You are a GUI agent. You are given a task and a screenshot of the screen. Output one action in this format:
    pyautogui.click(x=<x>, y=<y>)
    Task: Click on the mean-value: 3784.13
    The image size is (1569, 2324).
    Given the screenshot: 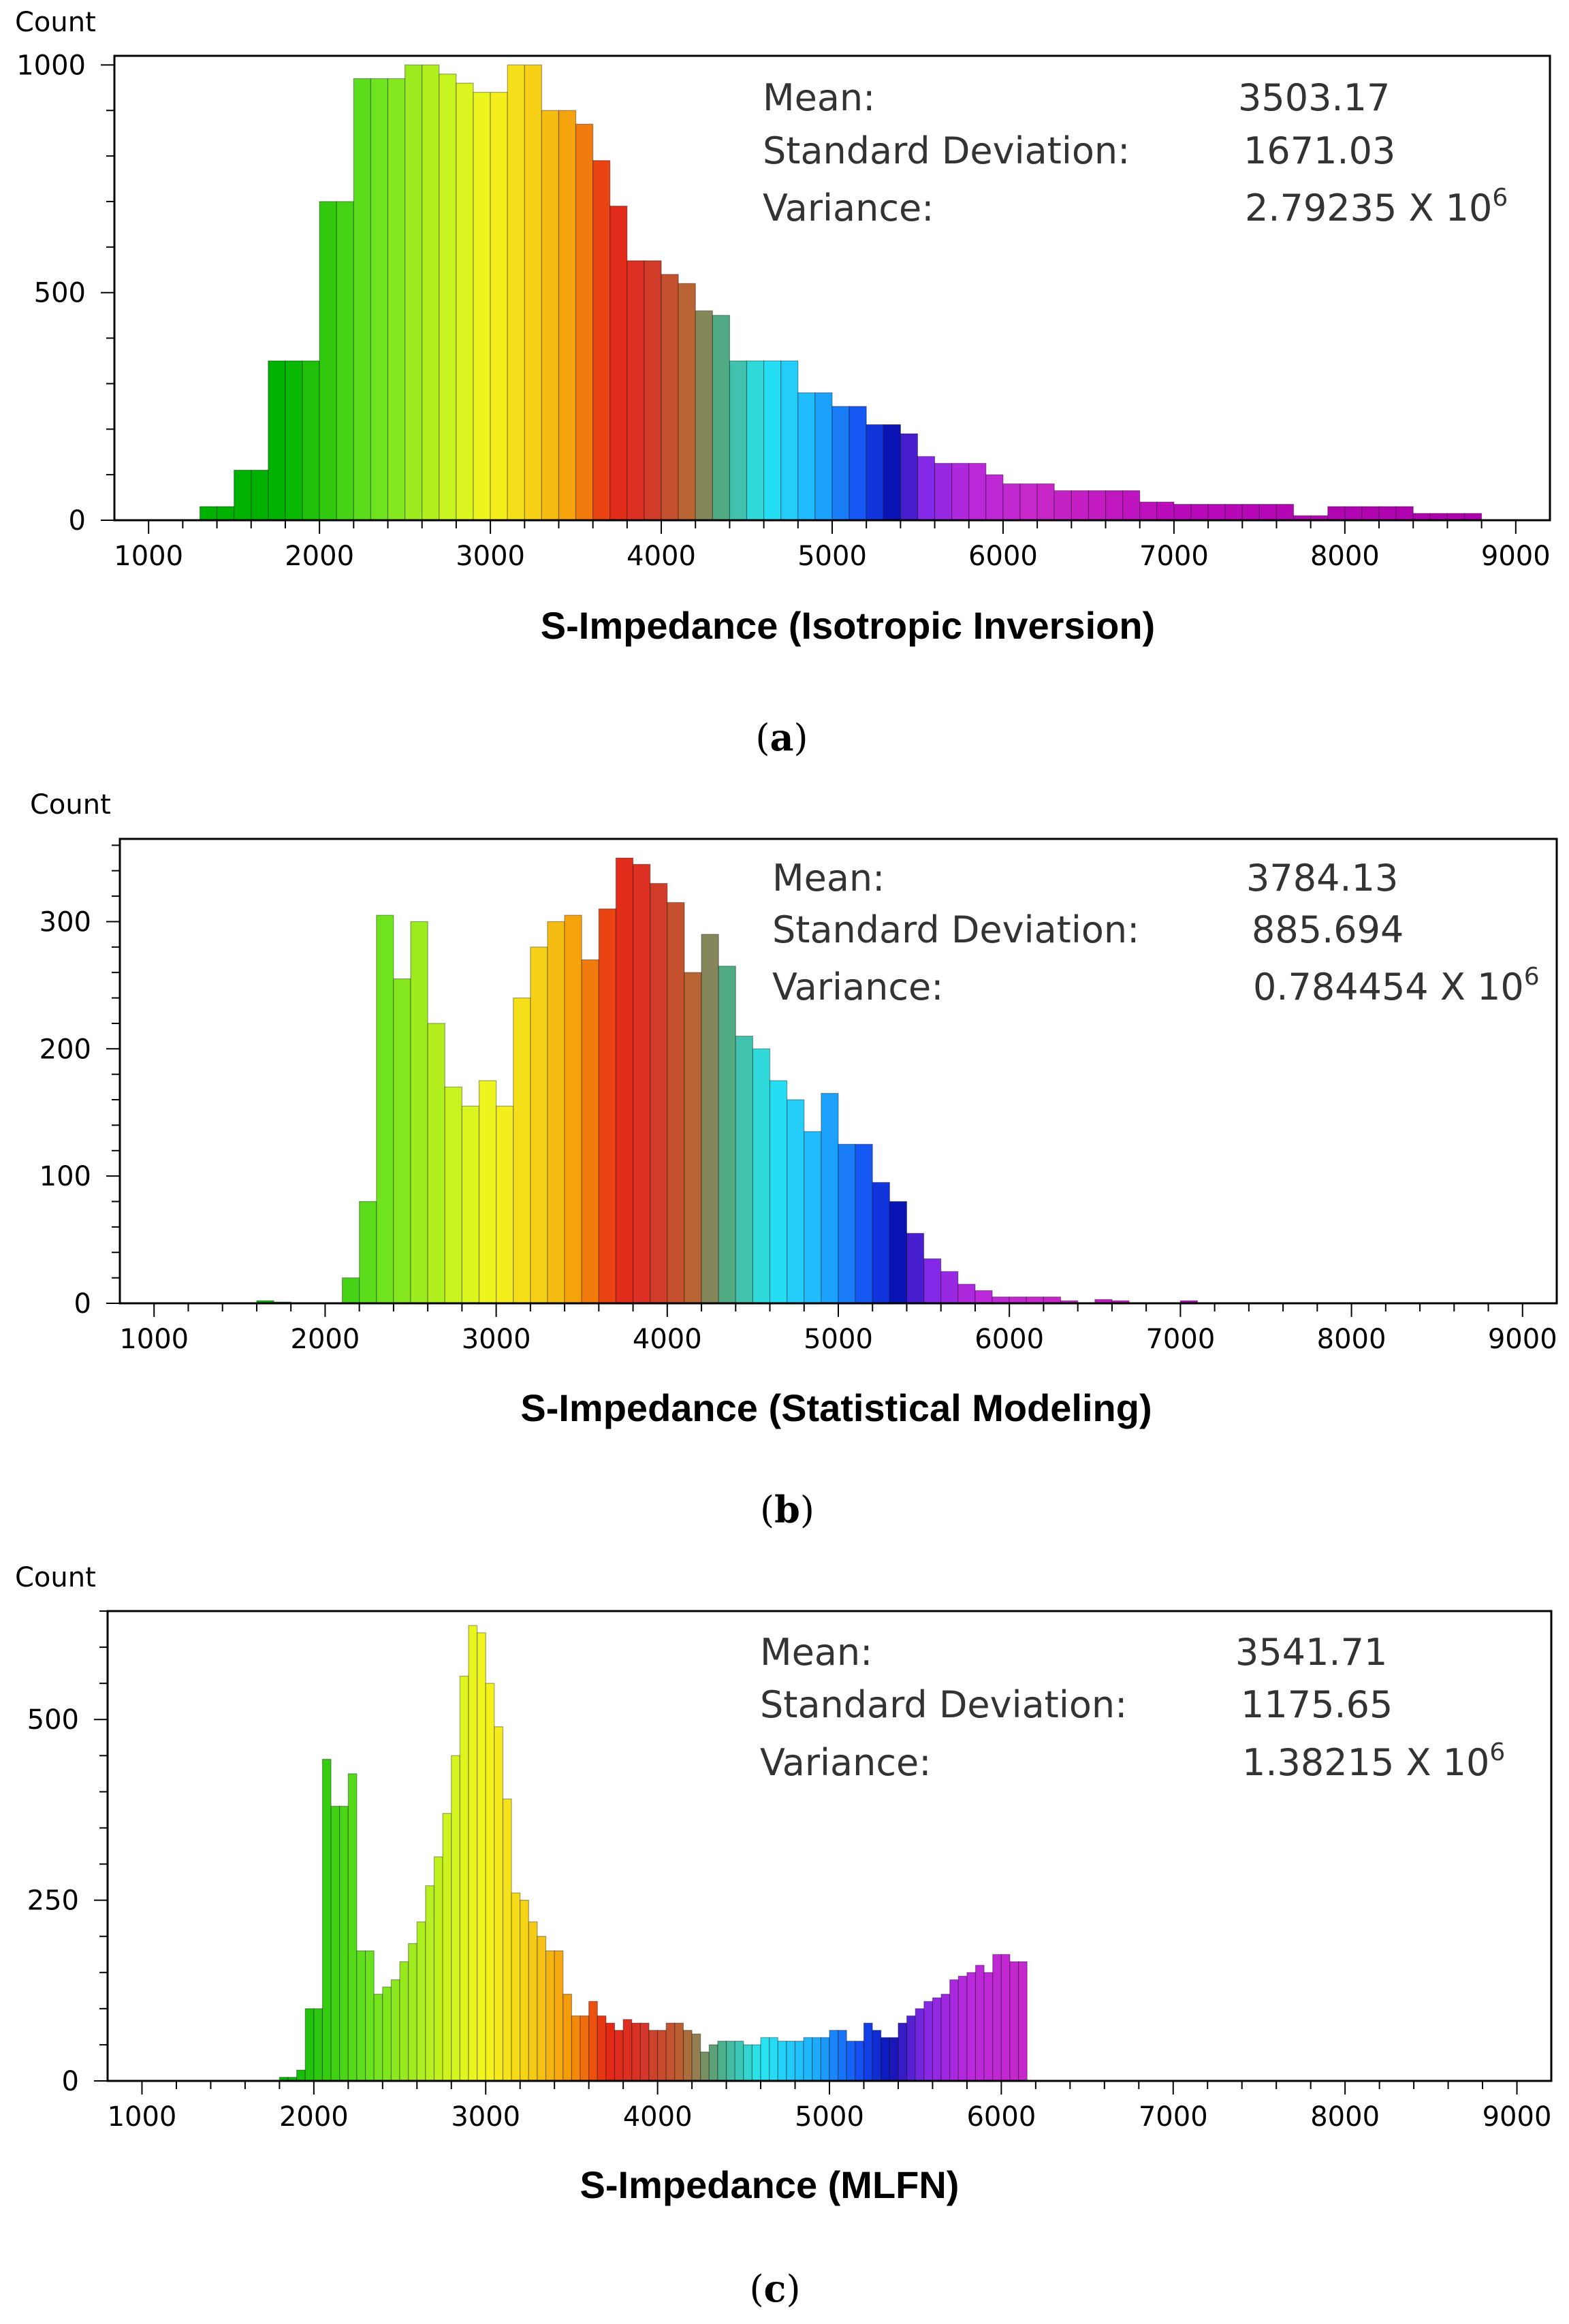 What is the action you would take?
    pyautogui.click(x=1322, y=878)
    